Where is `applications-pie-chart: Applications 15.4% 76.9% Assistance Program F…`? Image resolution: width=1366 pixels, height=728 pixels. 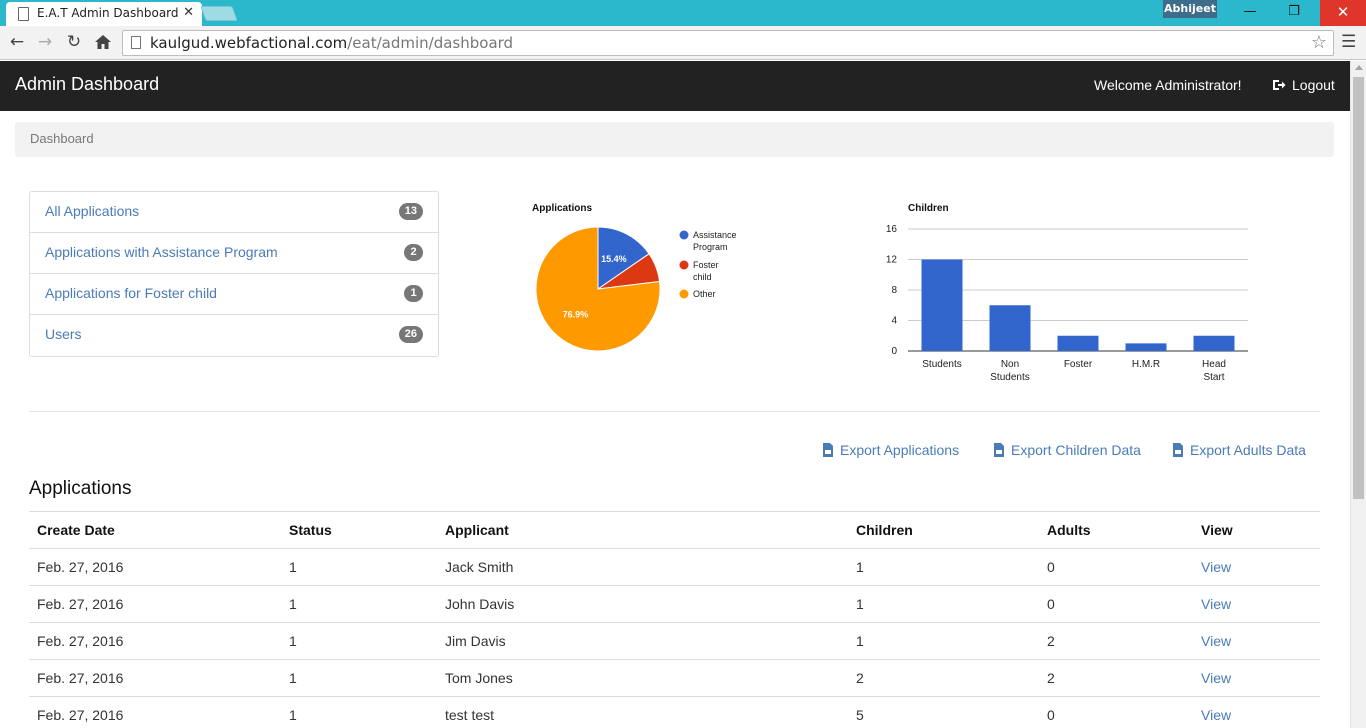 applications-pie-chart: Applications 15.4% 76.9% Assistance Program F… is located at coordinates (634, 277).